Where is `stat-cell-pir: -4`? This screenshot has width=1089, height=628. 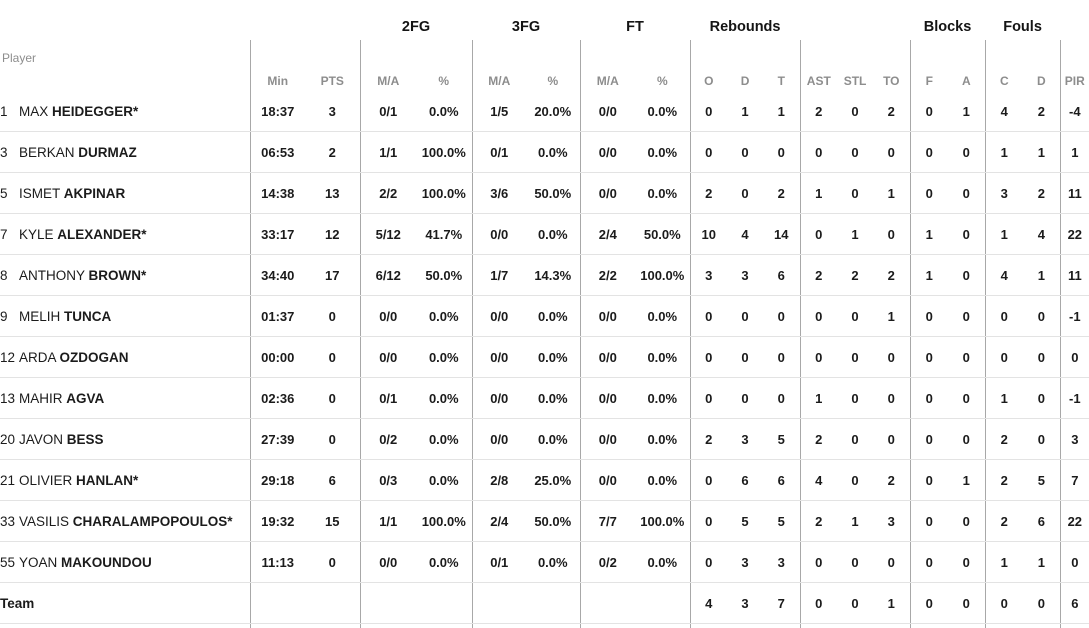
stat-cell-pir: -4 is located at coordinates (1074, 111).